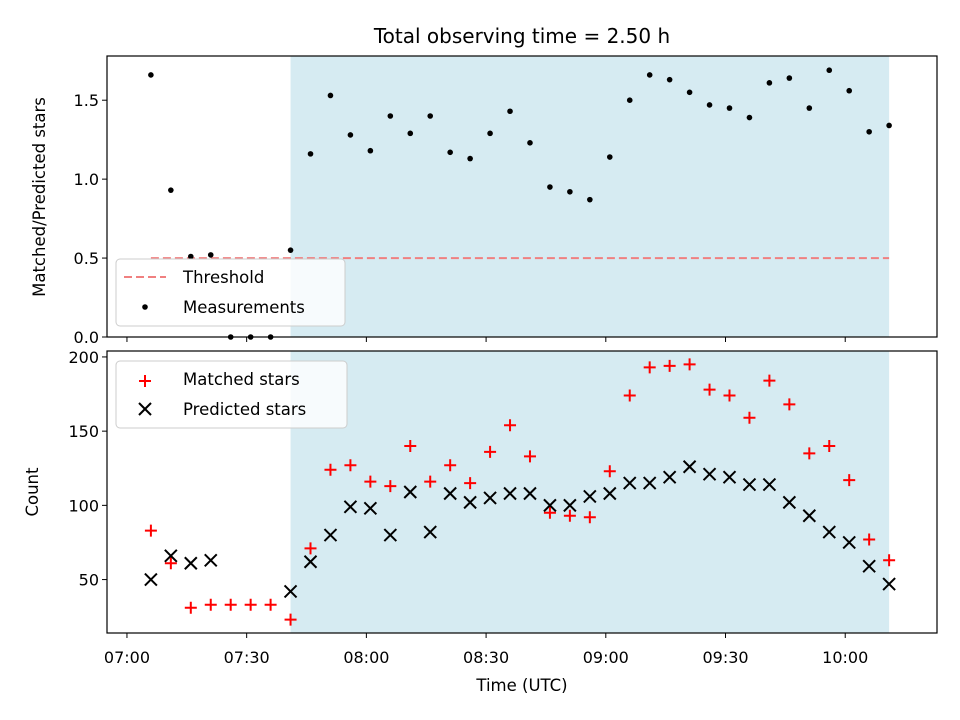  What do you see at coordinates (32, 492) in the screenshot?
I see `bottom-y-axis-label: Count` at bounding box center [32, 492].